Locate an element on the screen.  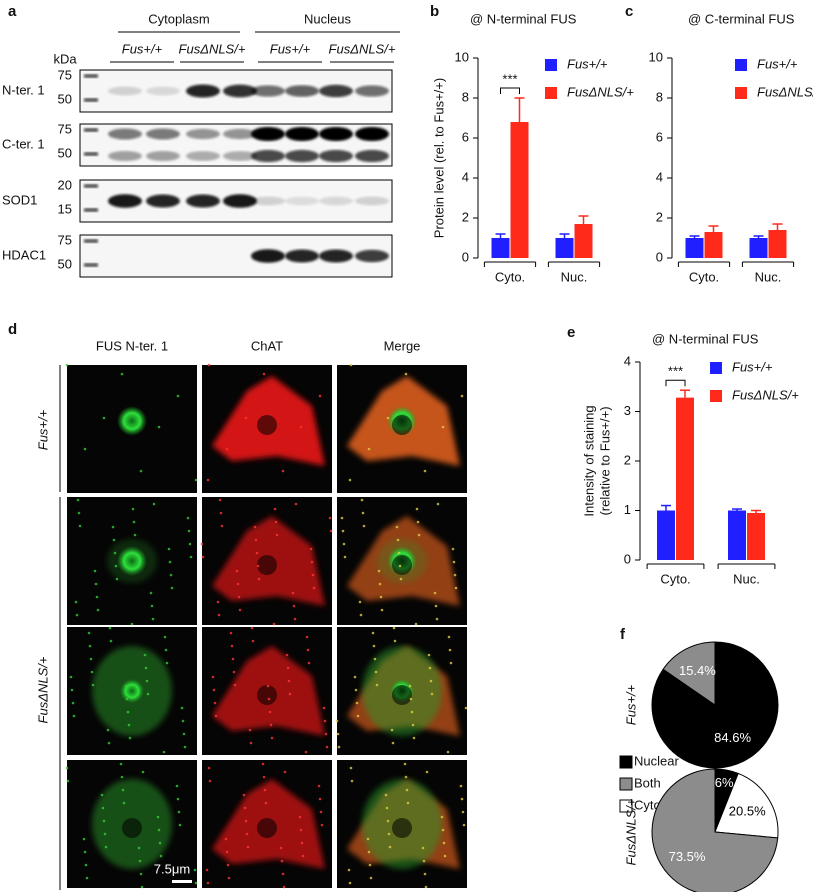
nucleus is located at coordinates (402, 565).